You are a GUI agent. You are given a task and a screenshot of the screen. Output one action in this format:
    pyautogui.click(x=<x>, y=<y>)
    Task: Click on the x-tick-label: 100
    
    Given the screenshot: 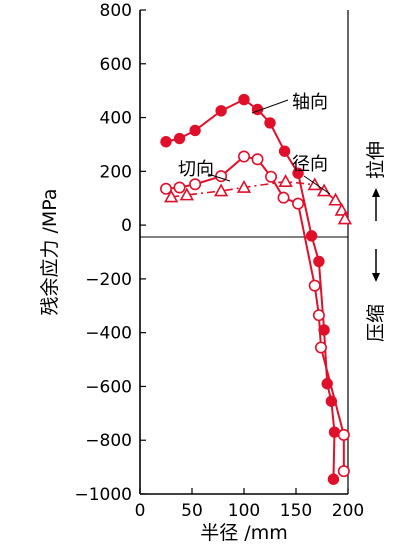 What is the action you would take?
    pyautogui.click(x=244, y=511)
    